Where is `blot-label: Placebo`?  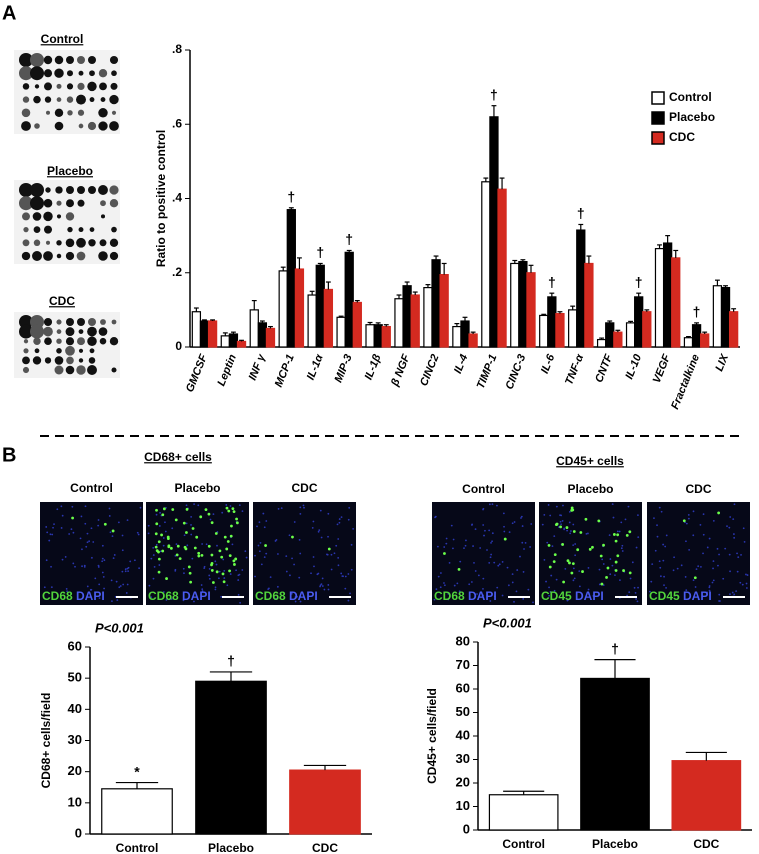
blot-label: Placebo is located at coordinates (70, 171).